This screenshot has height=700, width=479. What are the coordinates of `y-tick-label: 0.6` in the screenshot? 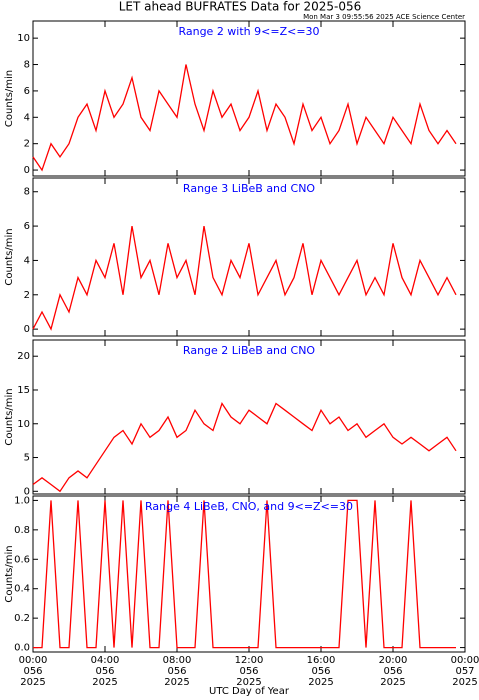 It's located at (22, 559).